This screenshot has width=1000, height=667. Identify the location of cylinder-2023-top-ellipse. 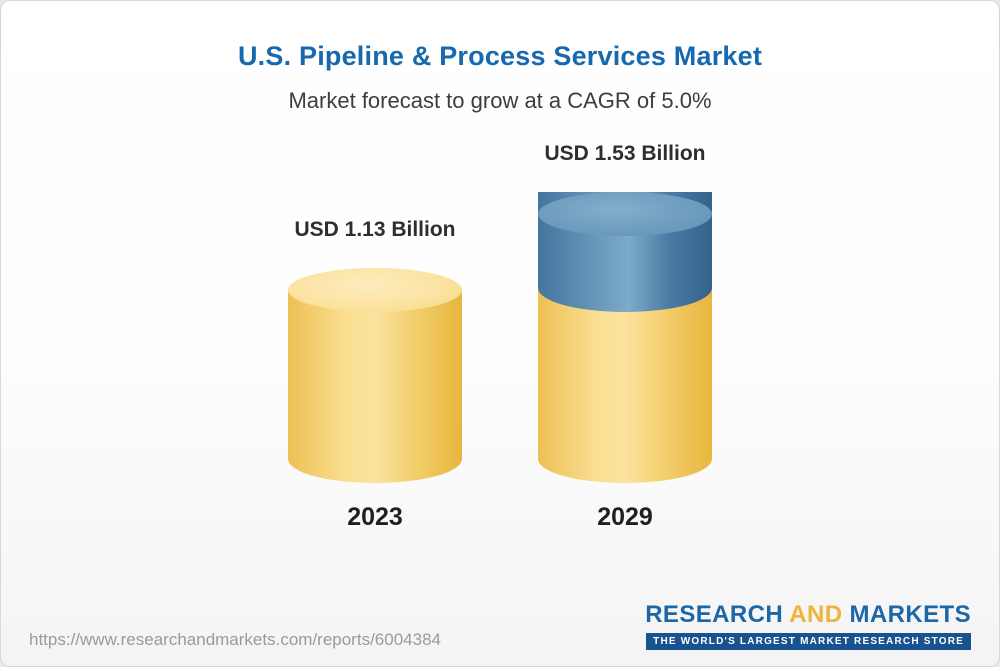
(375, 290).